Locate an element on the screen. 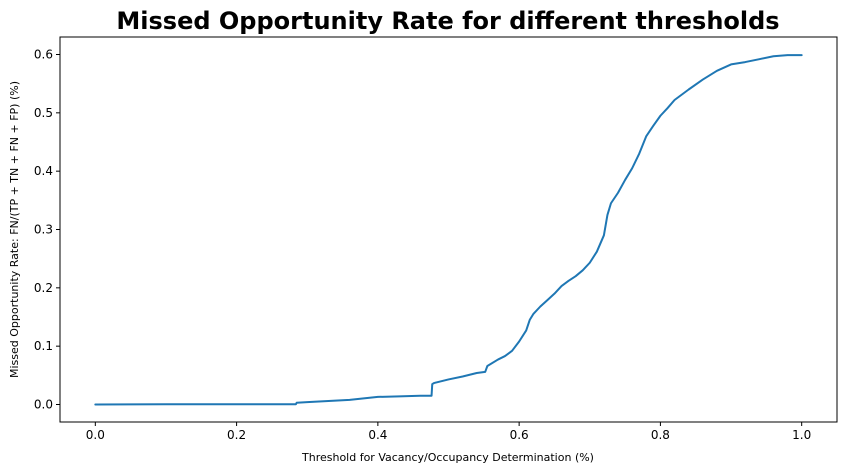 The width and height of the screenshot is (845, 474). y-tick-label: 0.1 is located at coordinates (43, 346).